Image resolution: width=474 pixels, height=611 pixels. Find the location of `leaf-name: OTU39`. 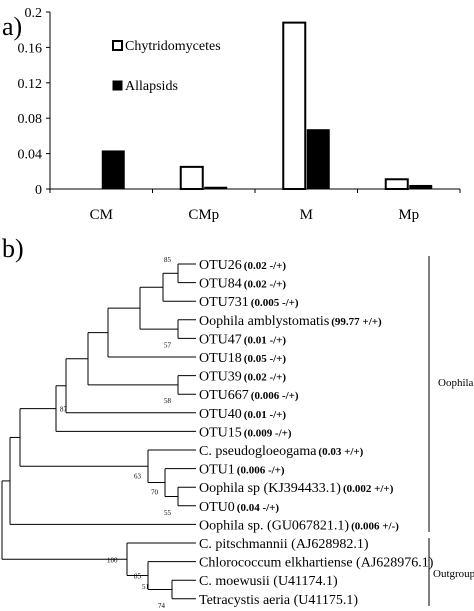

leaf-name: OTU39 is located at coordinates (220, 377).